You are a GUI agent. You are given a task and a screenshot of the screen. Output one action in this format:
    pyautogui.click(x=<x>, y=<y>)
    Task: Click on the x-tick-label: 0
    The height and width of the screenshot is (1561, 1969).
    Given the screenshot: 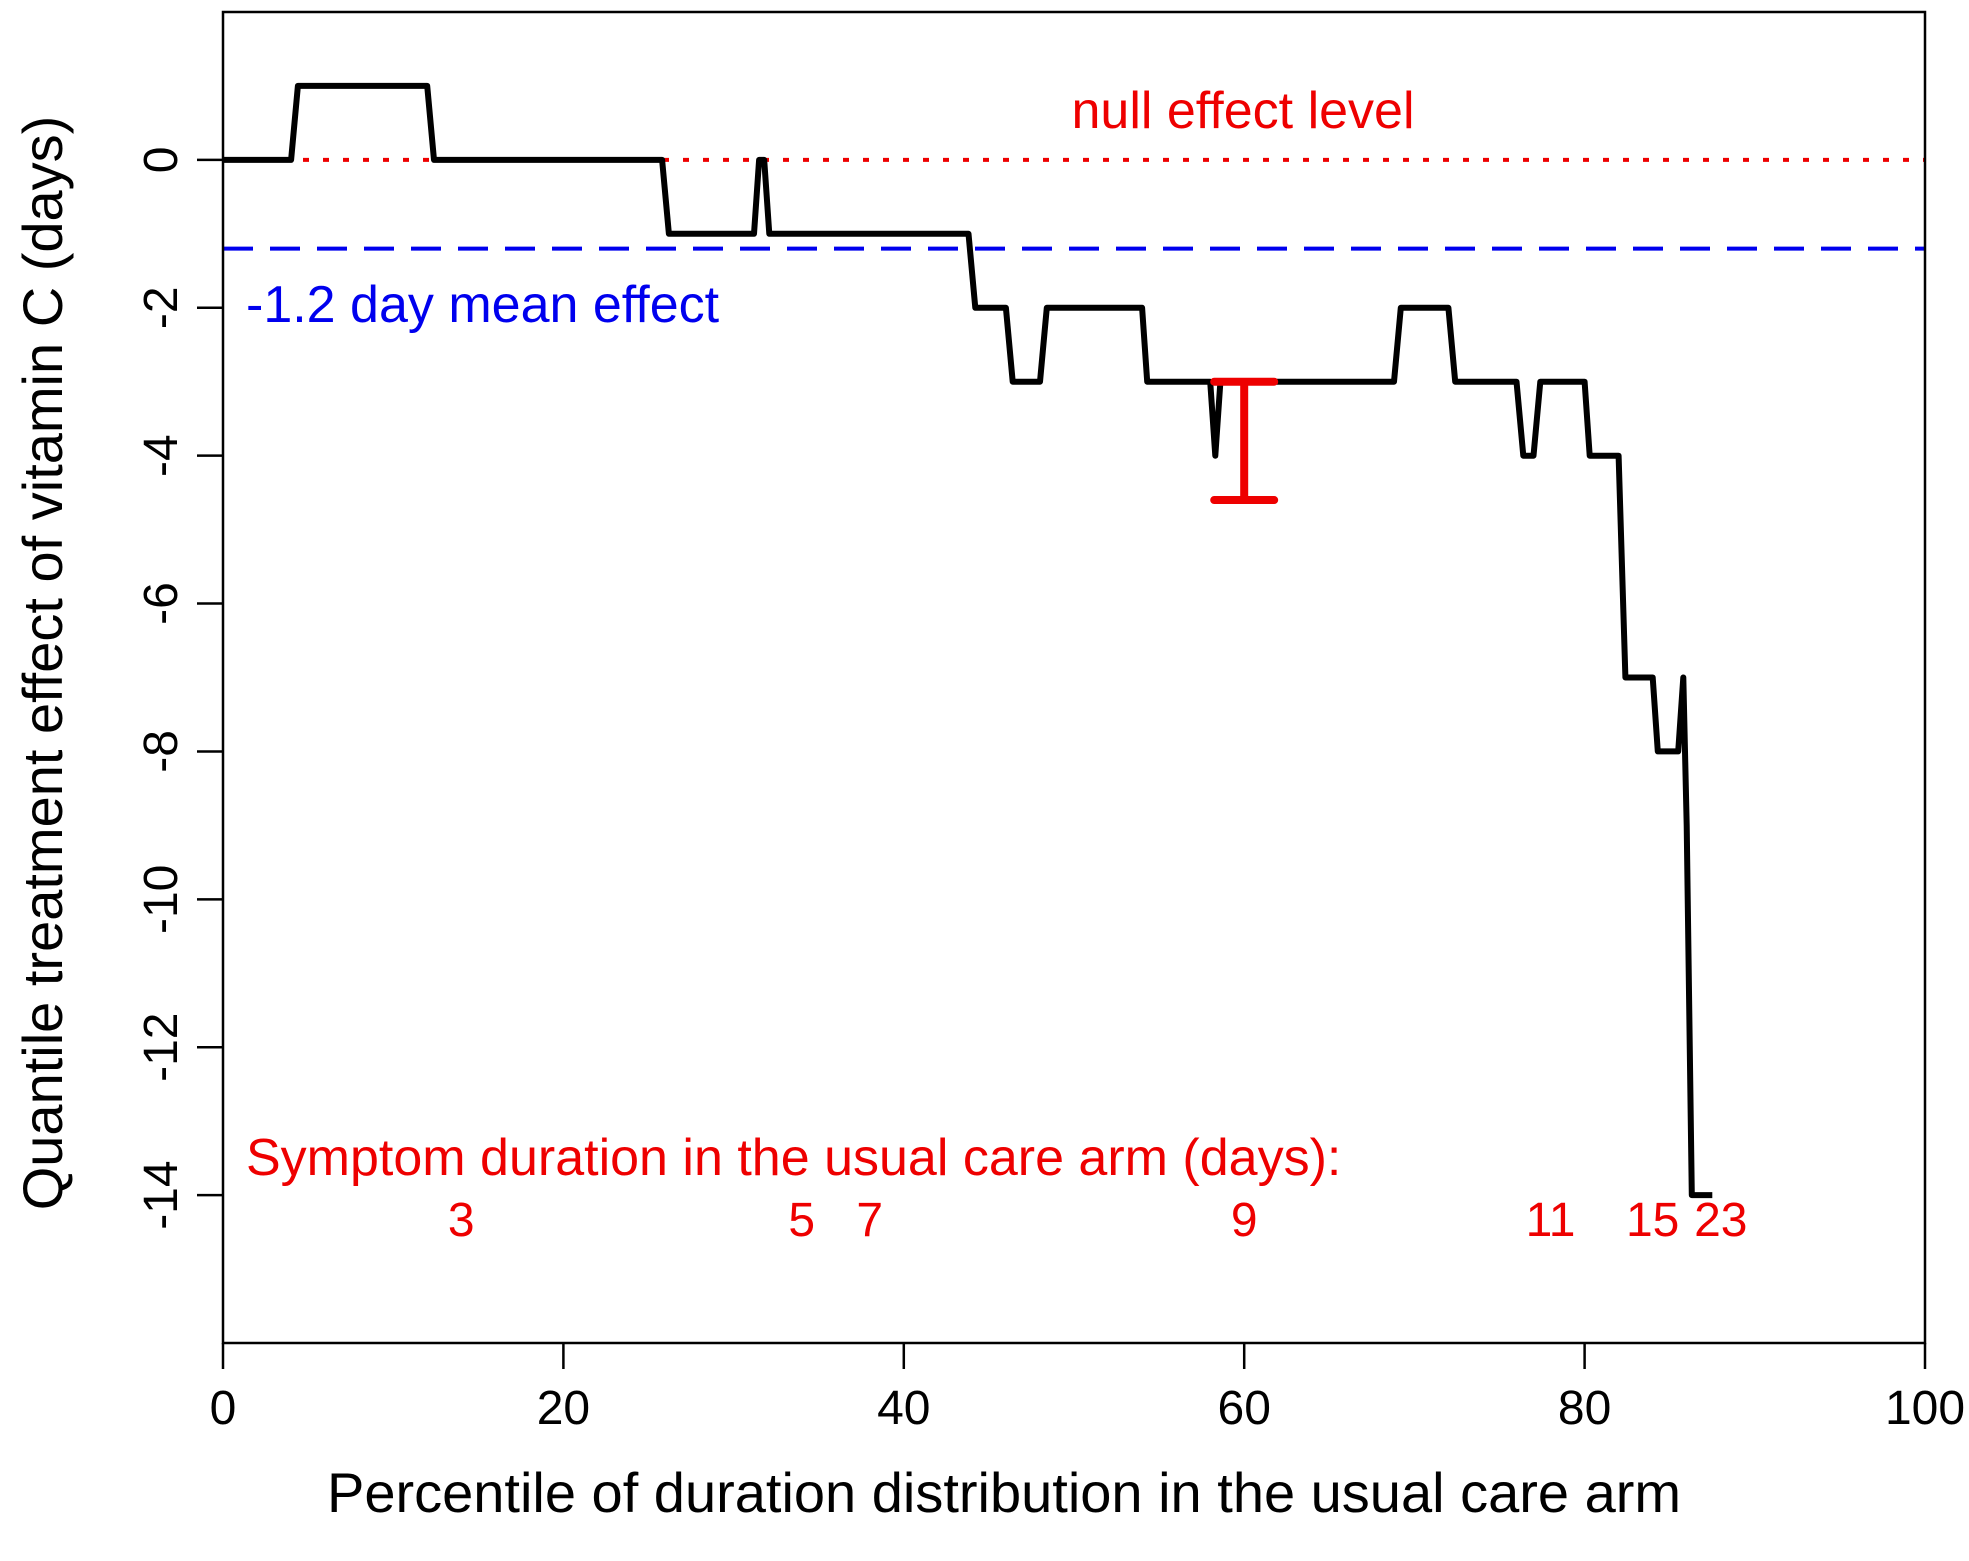 What is the action you would take?
    pyautogui.click(x=223, y=1408)
    